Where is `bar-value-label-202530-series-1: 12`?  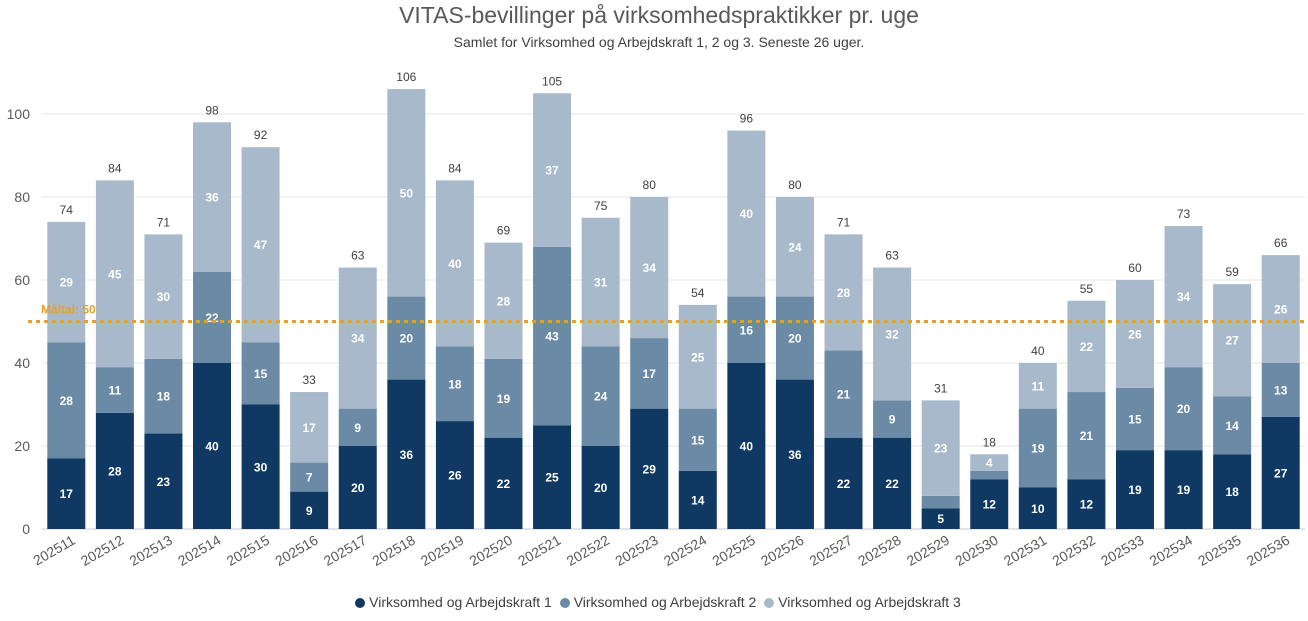 bar-value-label-202530-series-1: 12 is located at coordinates (990, 505).